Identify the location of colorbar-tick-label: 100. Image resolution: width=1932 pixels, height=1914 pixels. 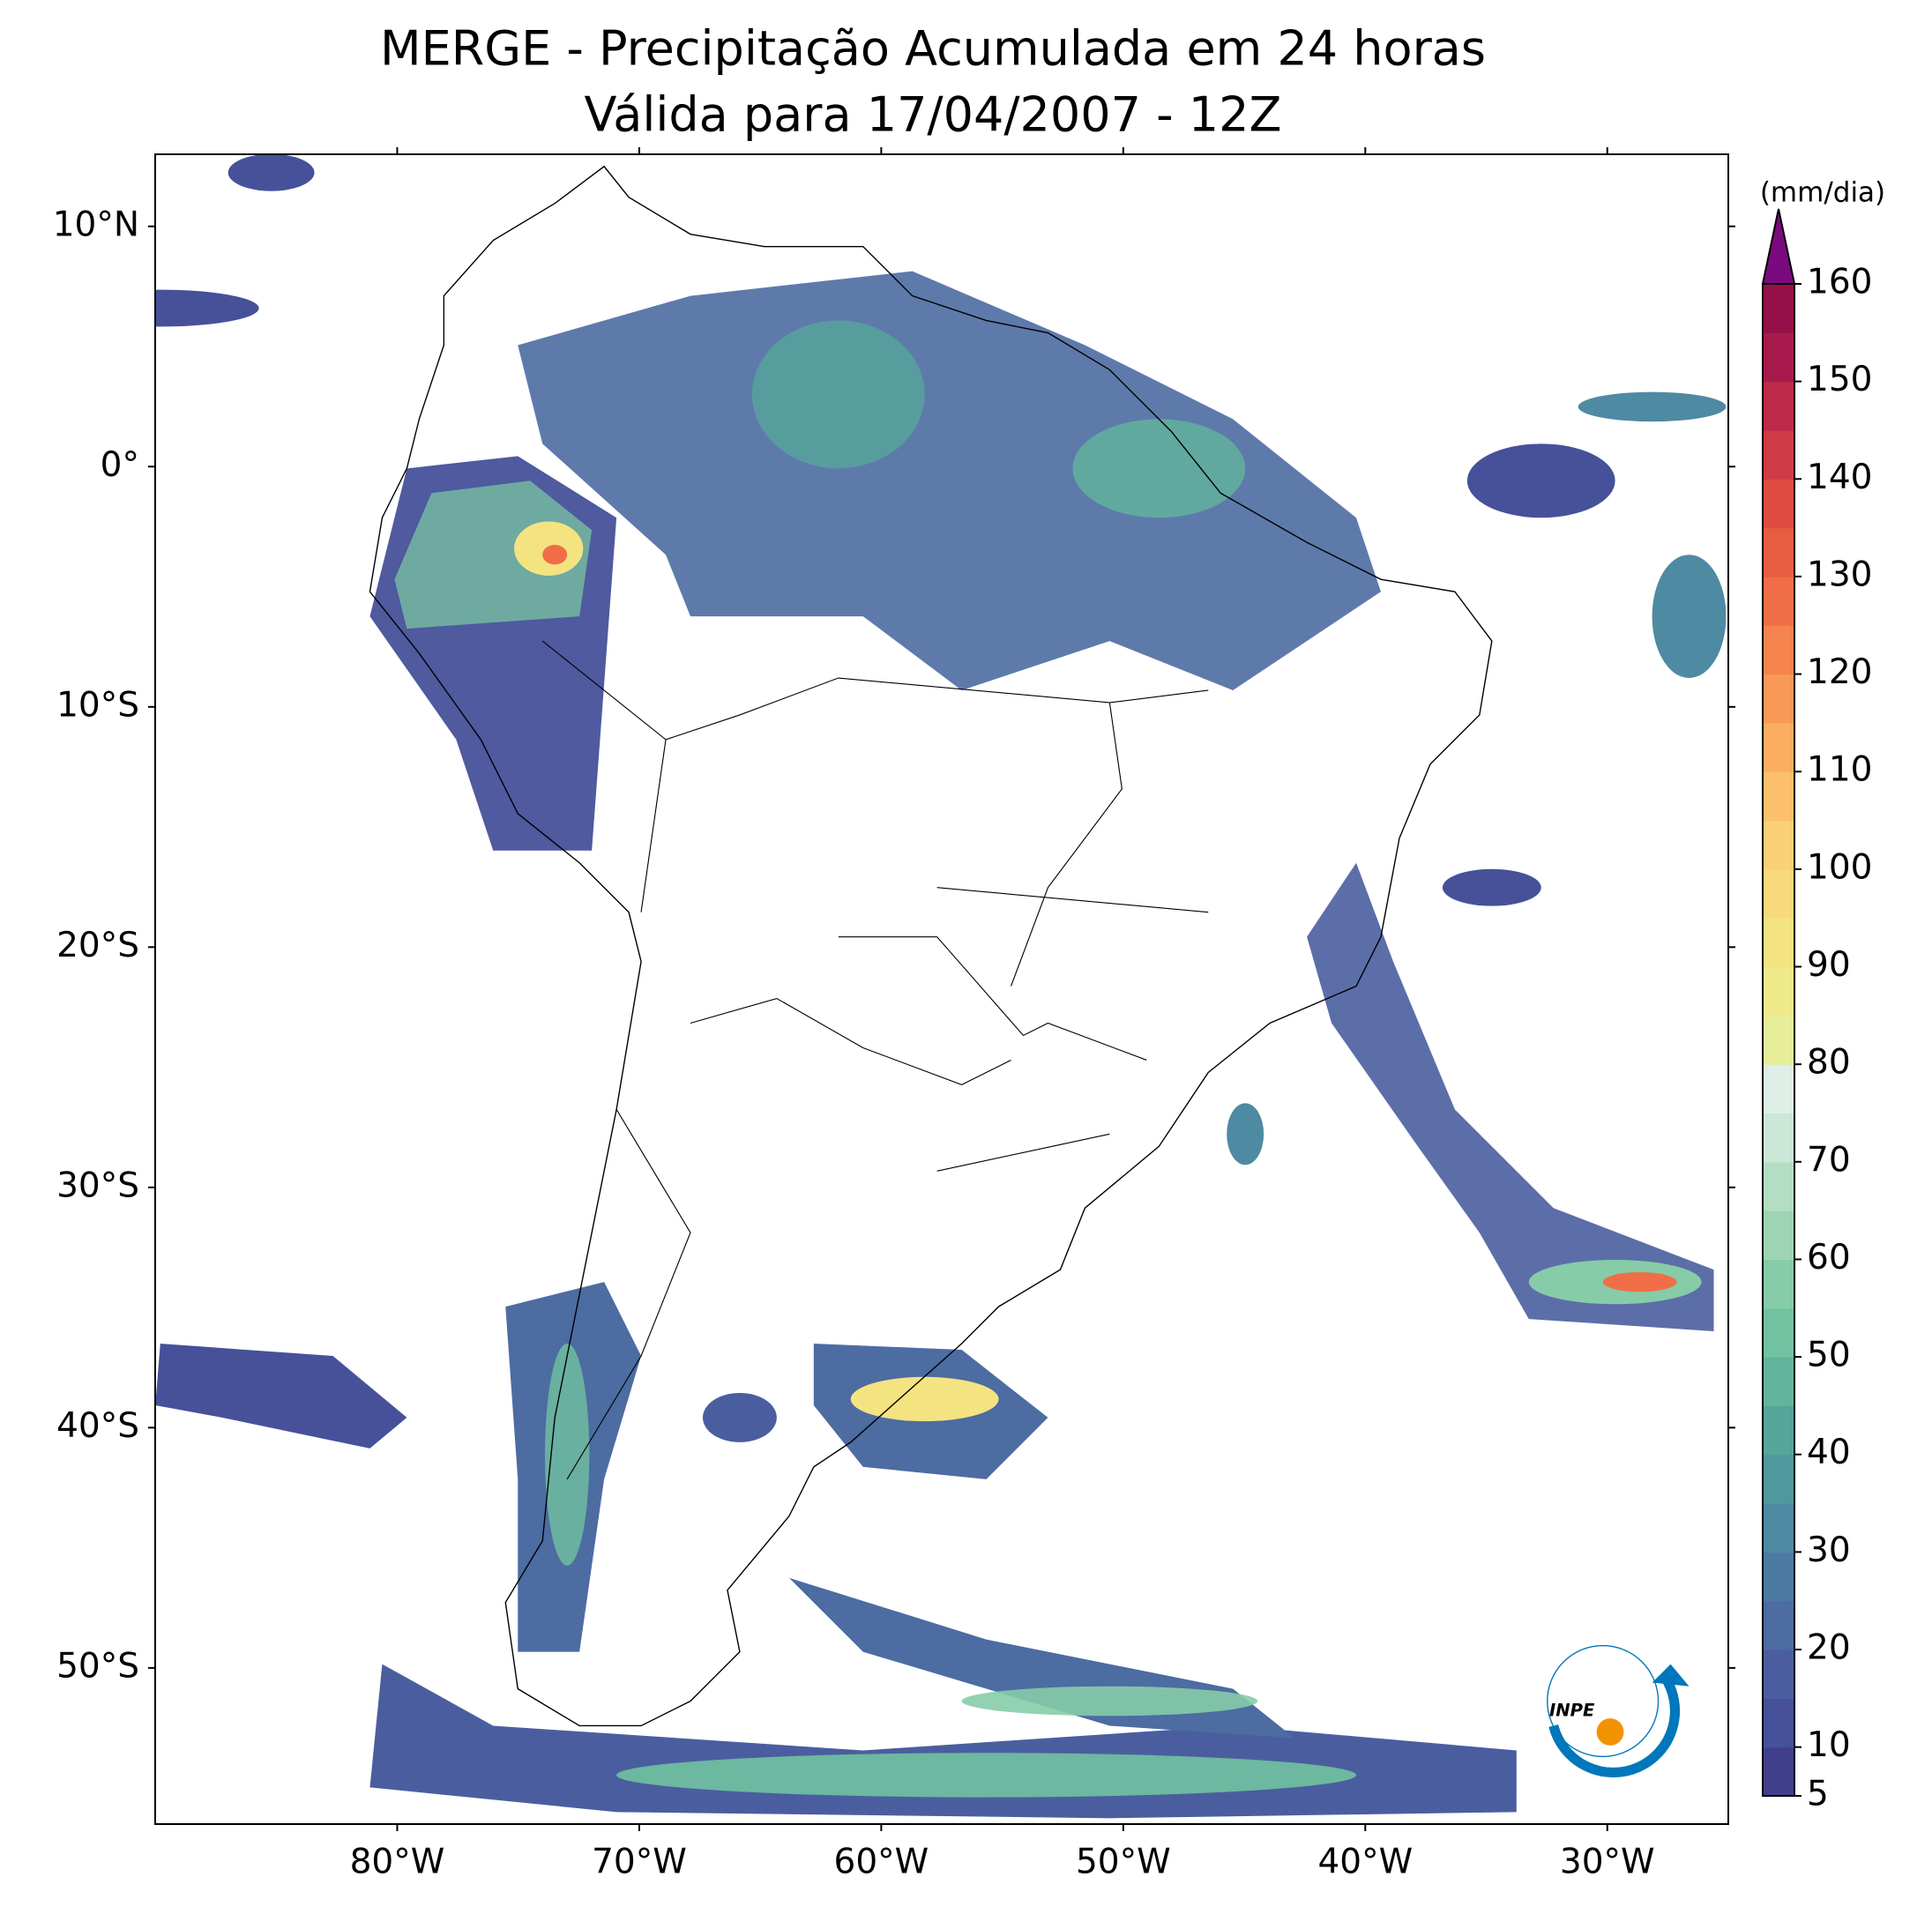
(1839, 867).